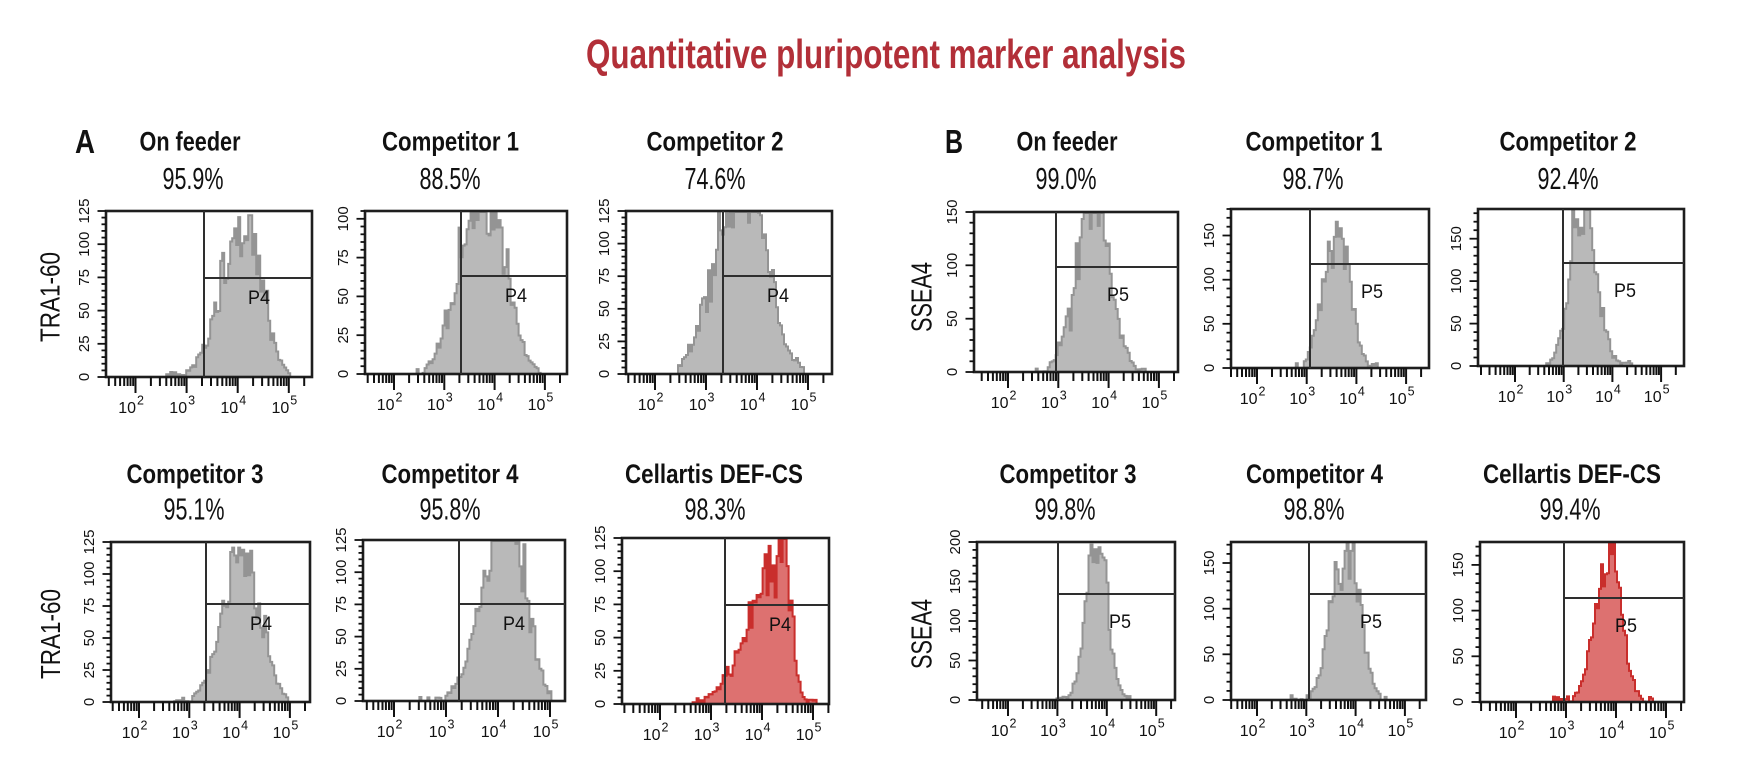 The width and height of the screenshot is (1739, 771). Describe the element at coordinates (715, 178) in the screenshot. I see `svg-text: 74.6%` at that location.